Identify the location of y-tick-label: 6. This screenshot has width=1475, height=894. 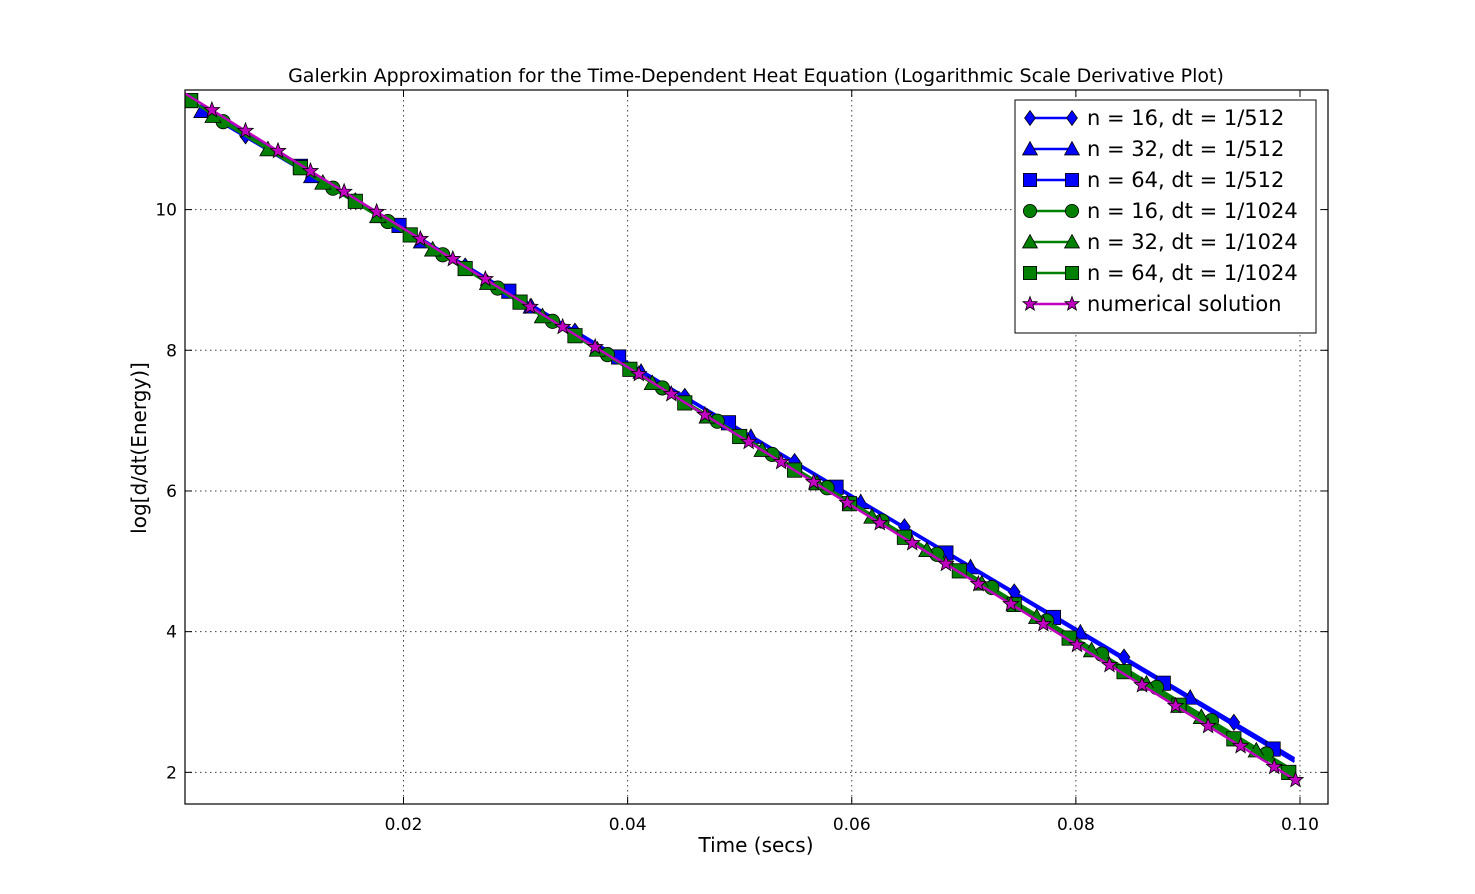
(171, 492).